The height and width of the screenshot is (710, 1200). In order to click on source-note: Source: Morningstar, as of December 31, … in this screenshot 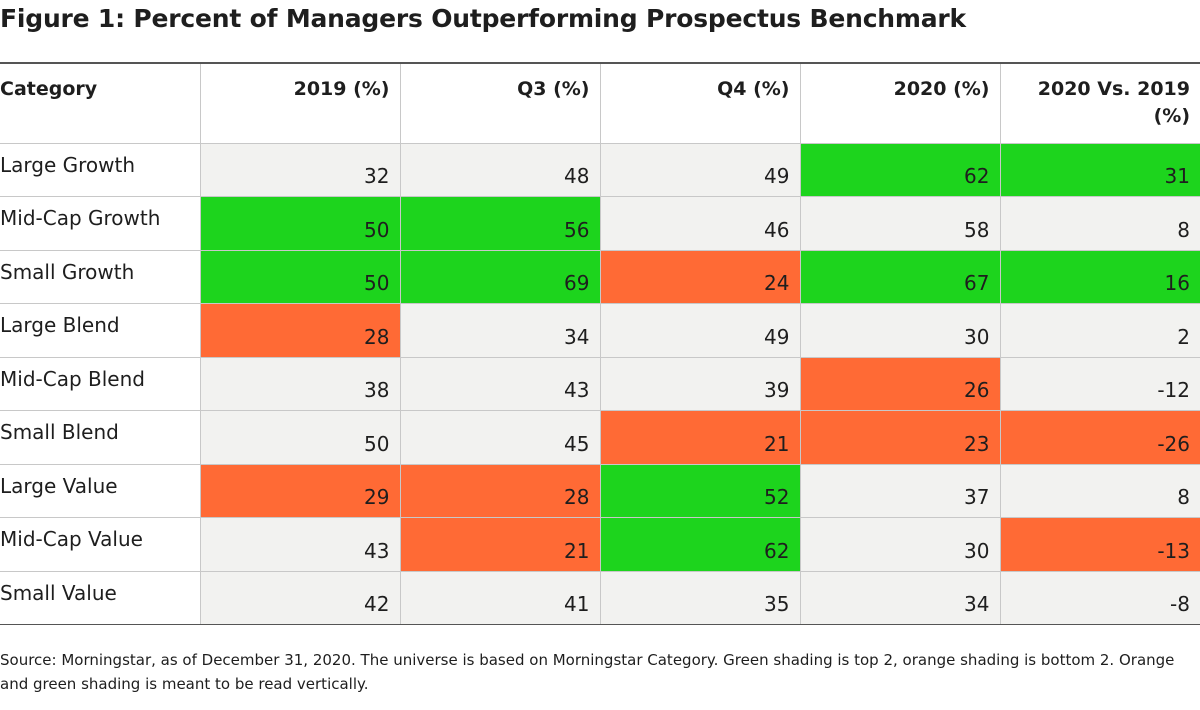, I will do `click(587, 672)`.